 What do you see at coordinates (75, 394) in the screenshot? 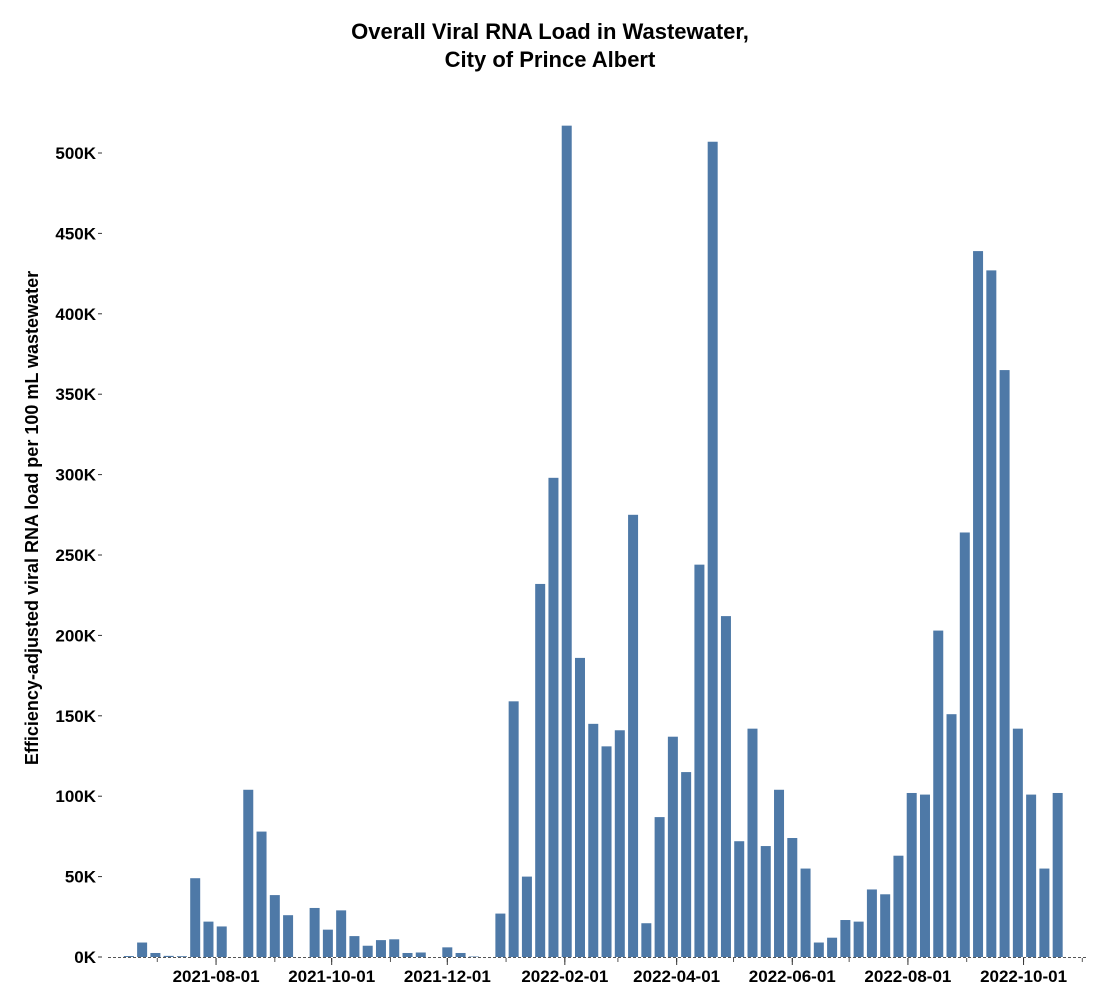
I see `y-tick-label: 350K` at bounding box center [75, 394].